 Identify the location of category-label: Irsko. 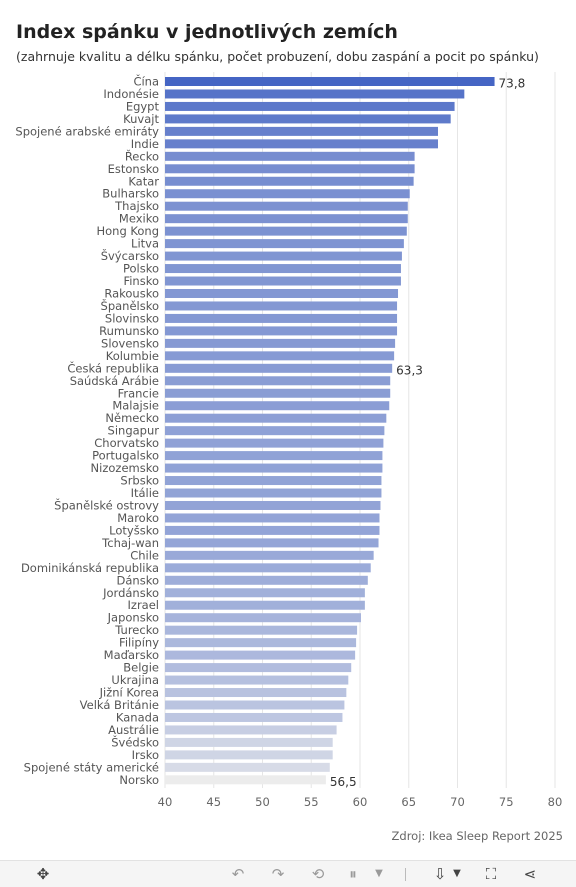
(145, 755).